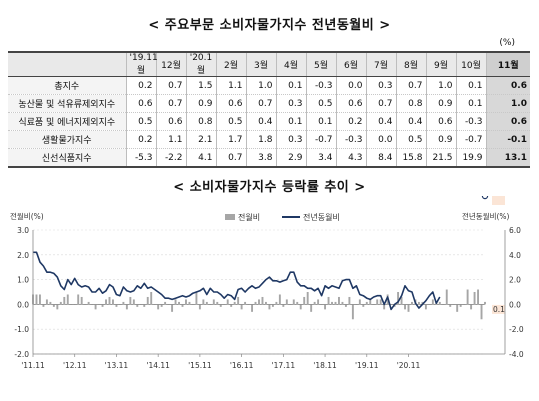  I want to click on column-header: 6월, so click(351, 64).